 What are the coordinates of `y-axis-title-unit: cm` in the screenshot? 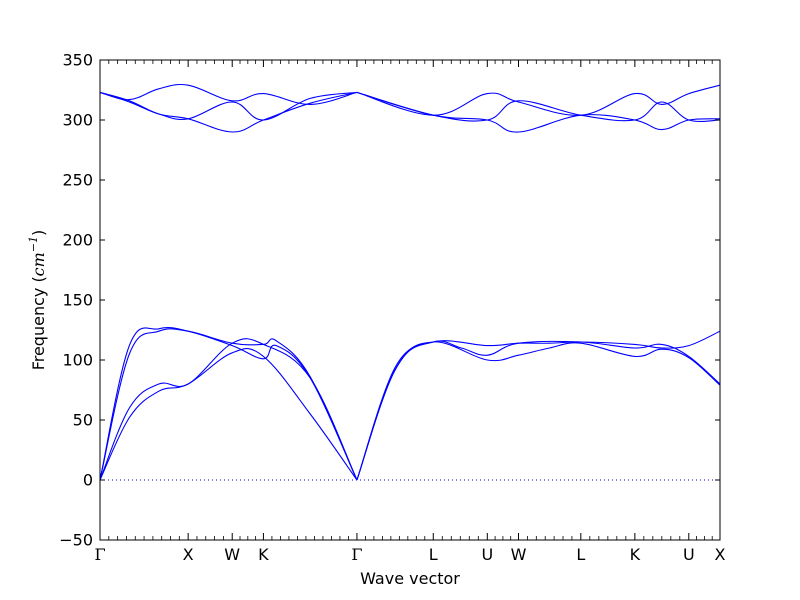 It's located at (38, 264).